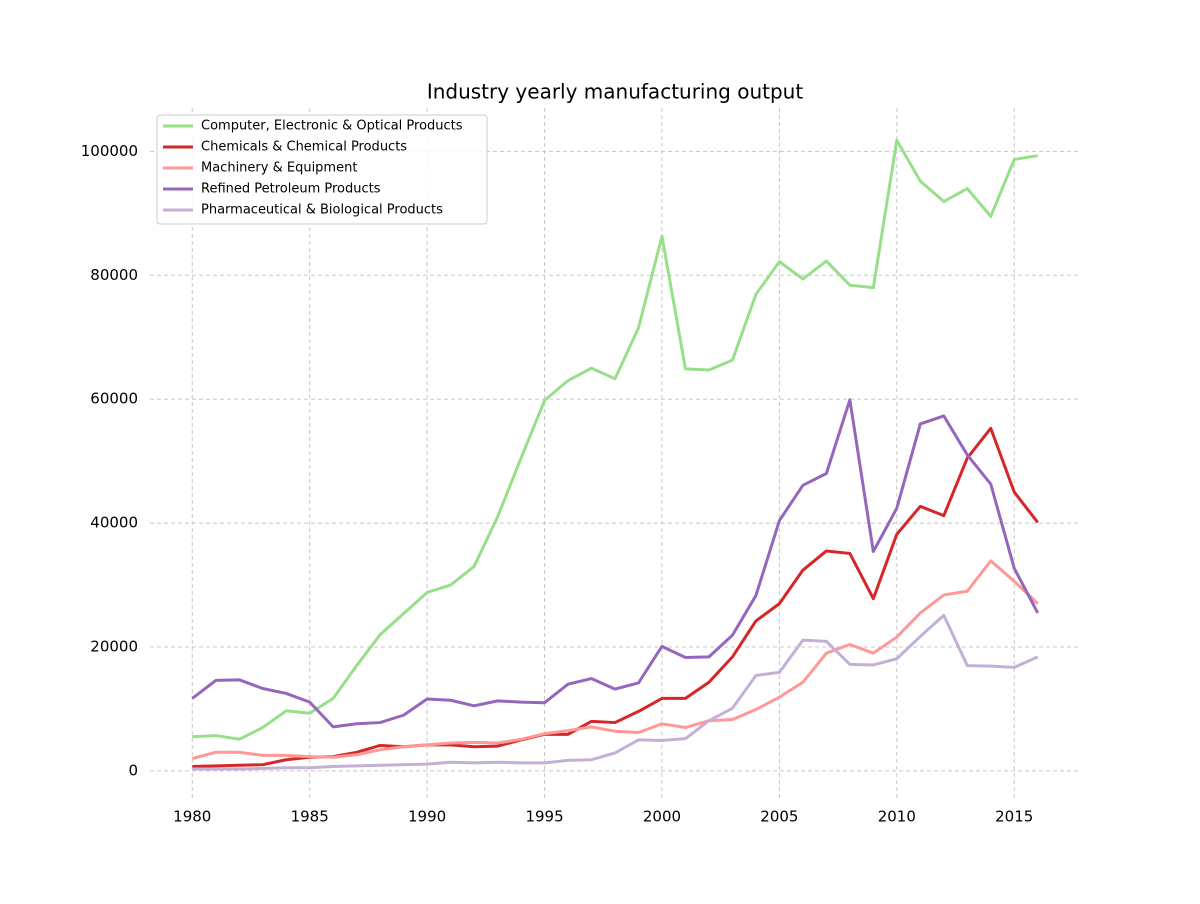 The height and width of the screenshot is (904, 1200). What do you see at coordinates (133, 770) in the screenshot?
I see `y-tick-label: 0` at bounding box center [133, 770].